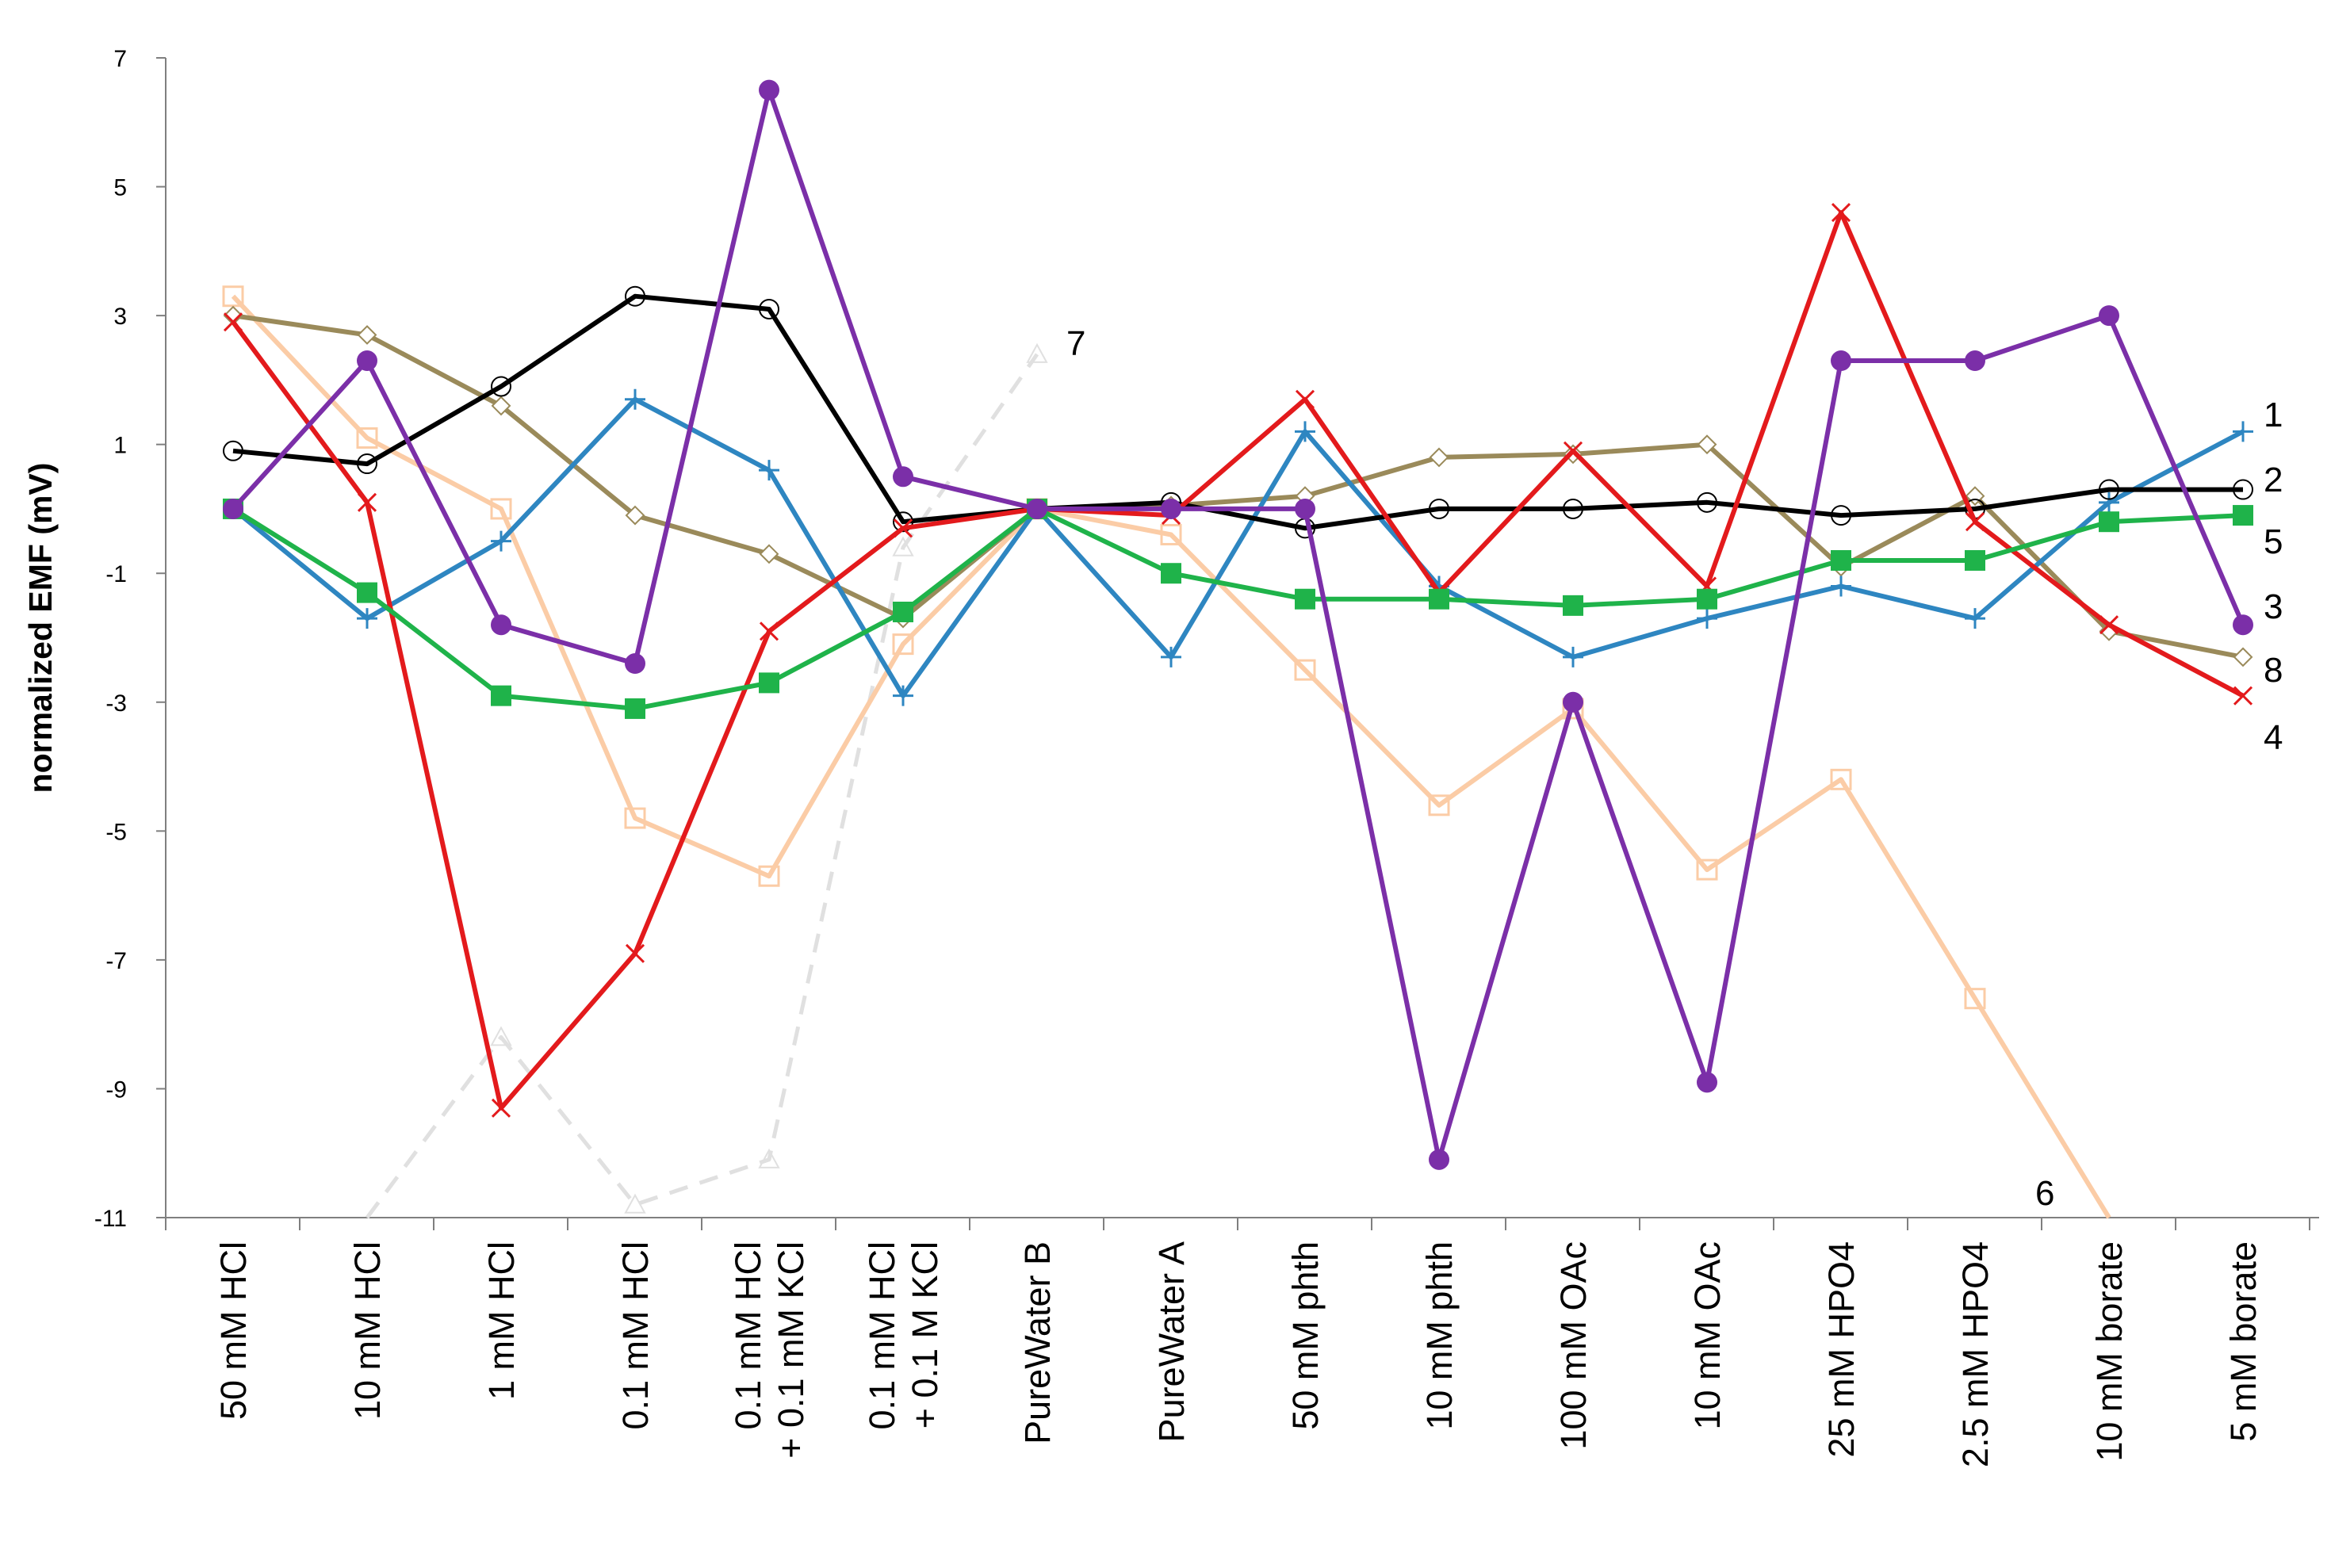 The width and height of the screenshot is (2331, 1568). Describe the element at coordinates (903, 1335) in the screenshot. I see `x-tick-label: 0.1 mM HCl+ 0.1 M KCl` at that location.